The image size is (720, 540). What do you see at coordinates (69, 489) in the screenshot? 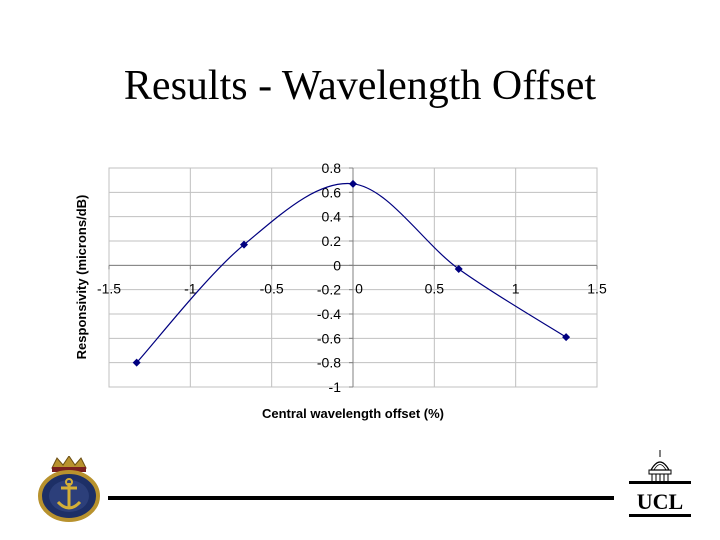
I see `navy-crest-logo` at bounding box center [69, 489].